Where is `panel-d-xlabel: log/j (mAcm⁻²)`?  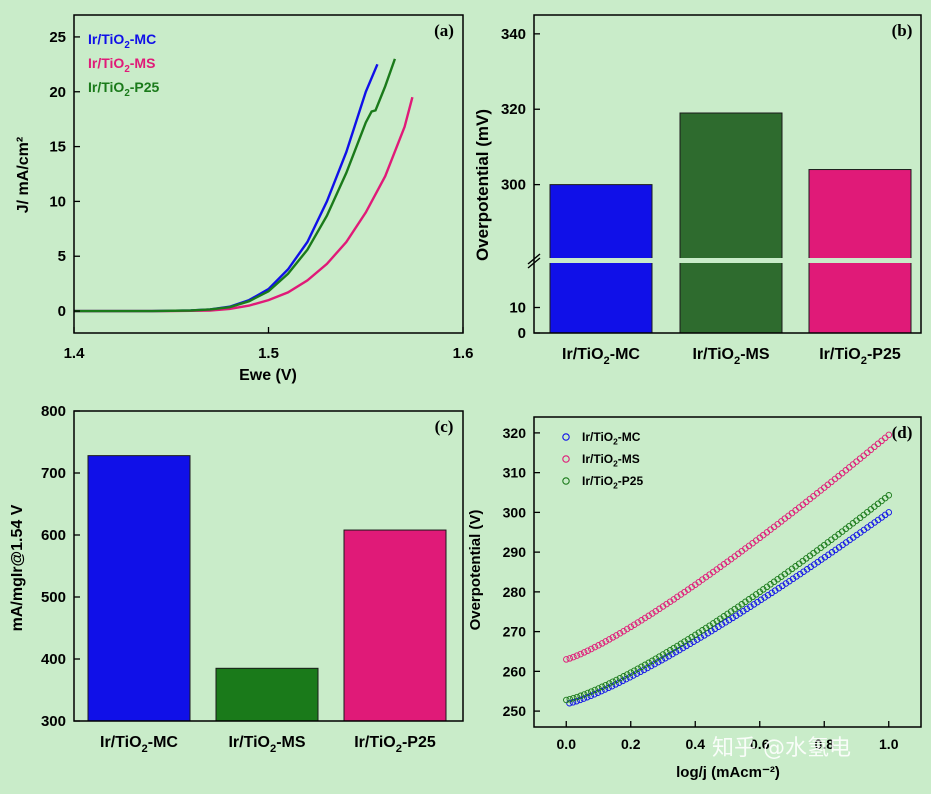 panel-d-xlabel: log/j (mAcm⁻²) is located at coordinates (728, 772).